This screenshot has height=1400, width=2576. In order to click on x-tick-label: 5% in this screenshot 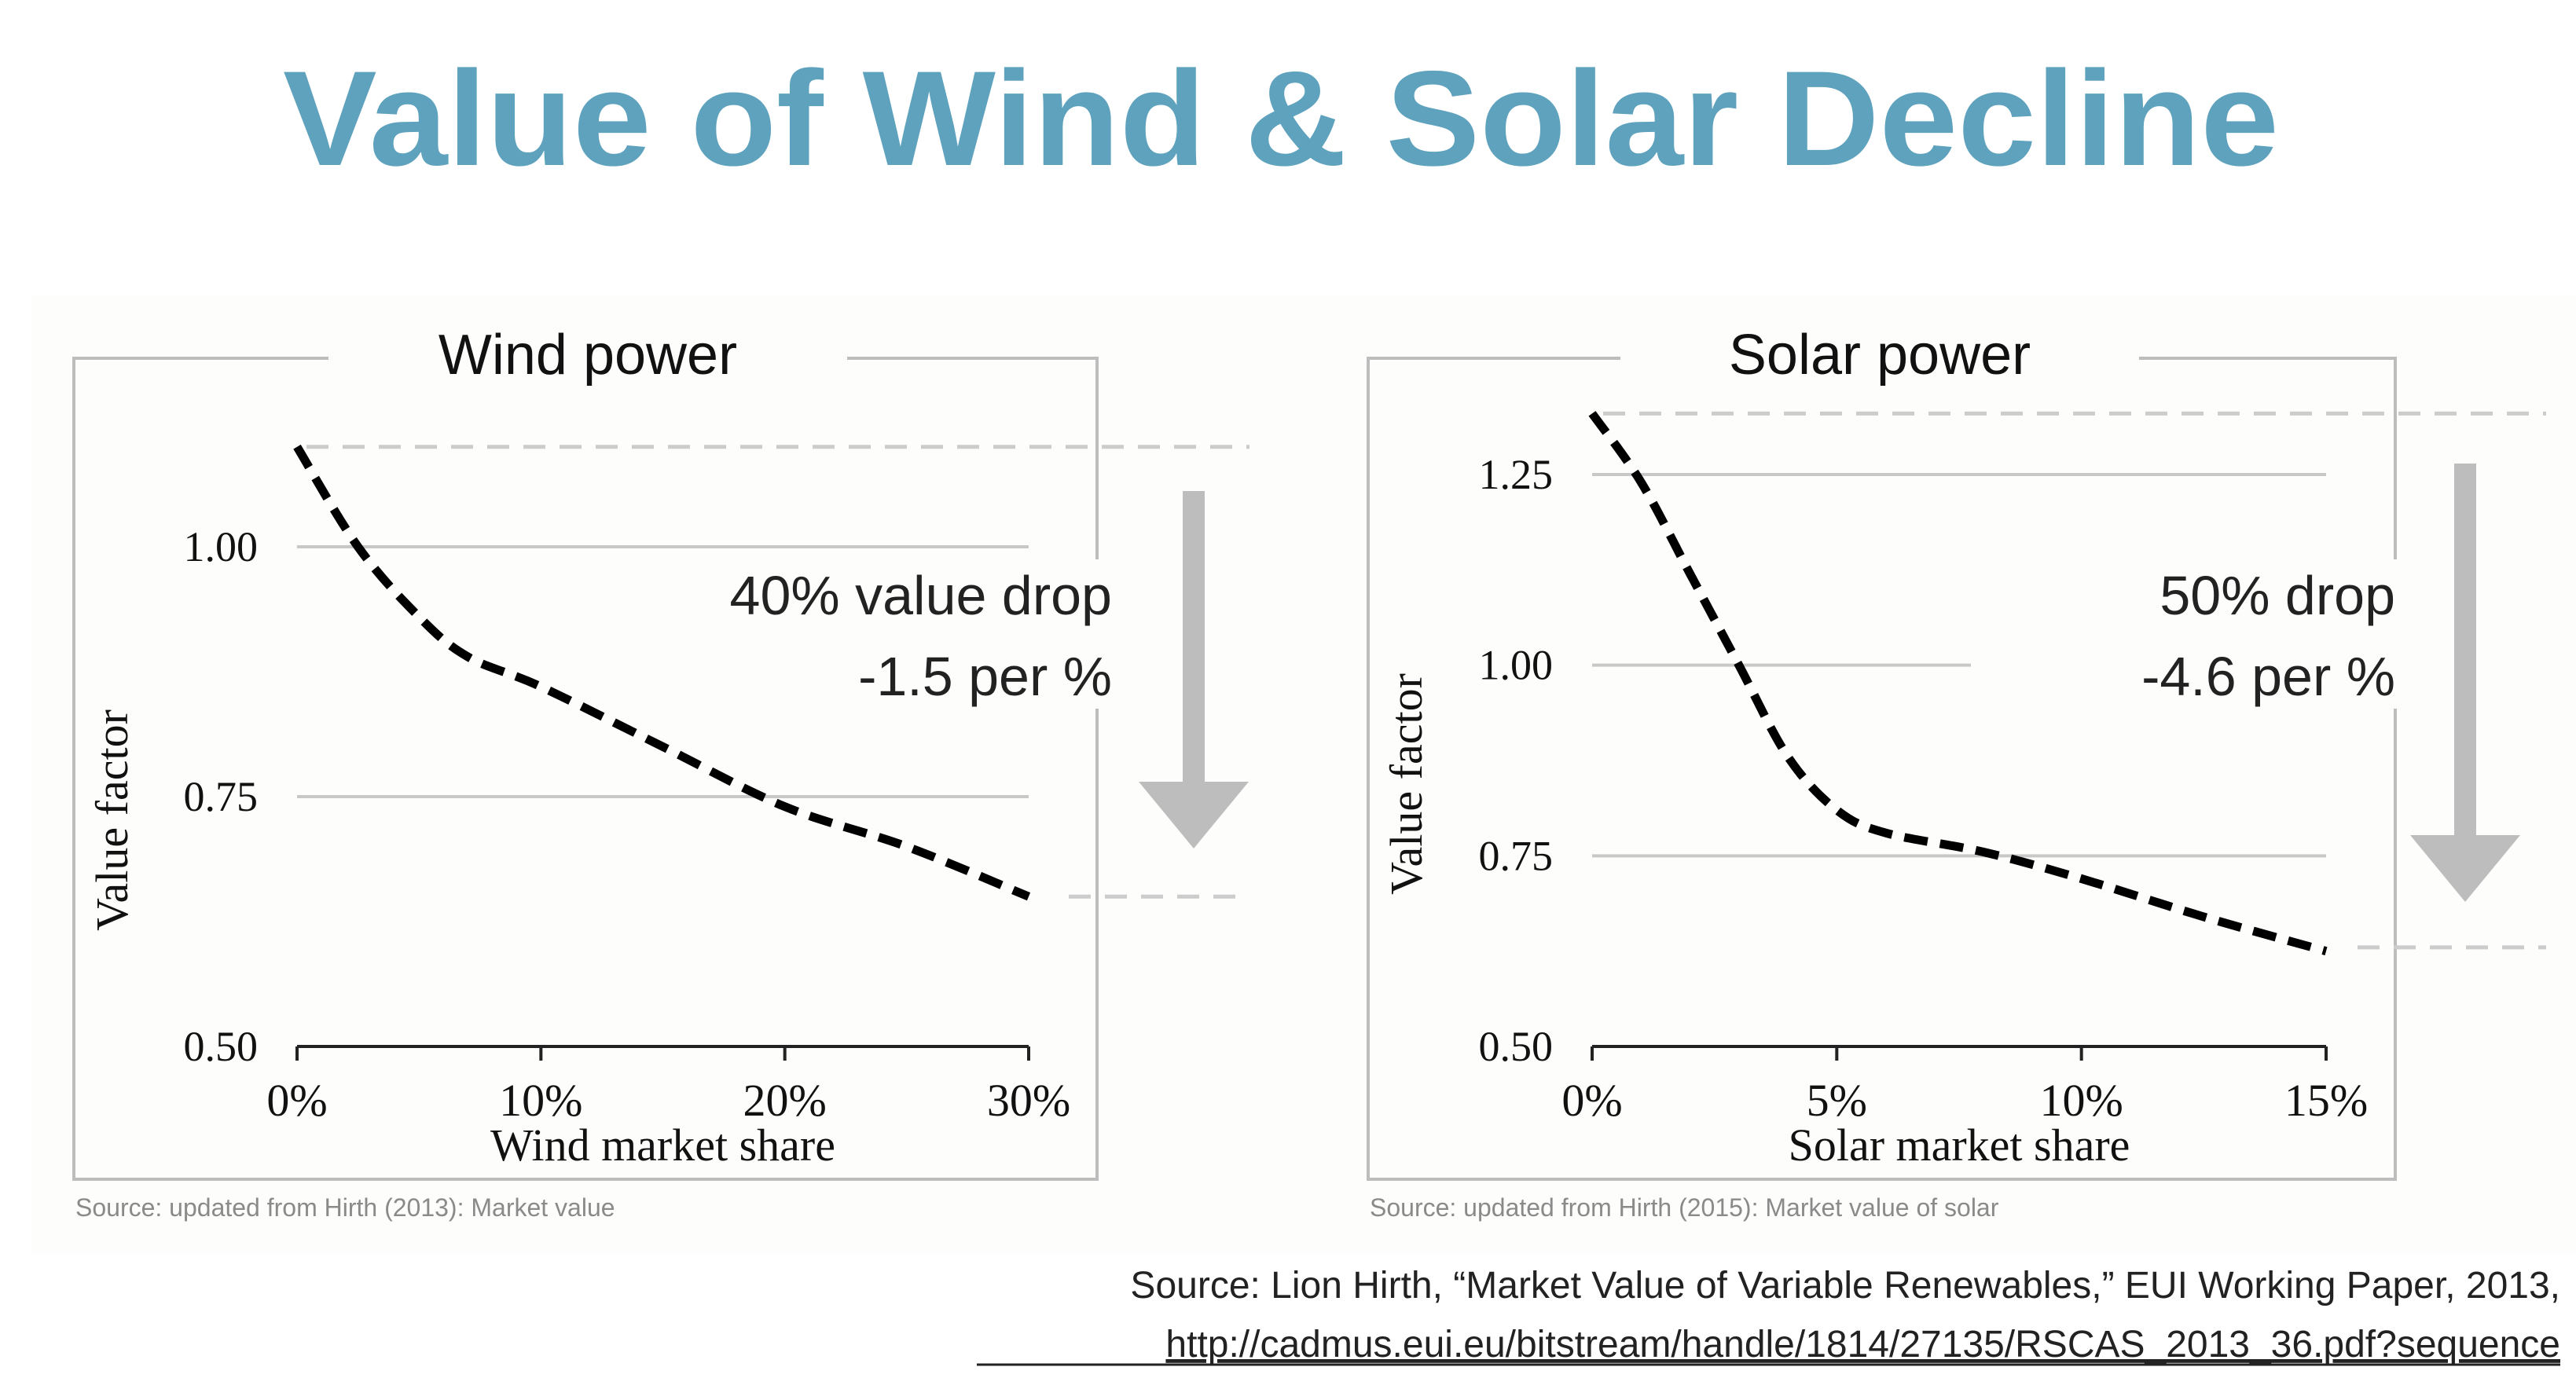, I will do `click(1837, 1100)`.